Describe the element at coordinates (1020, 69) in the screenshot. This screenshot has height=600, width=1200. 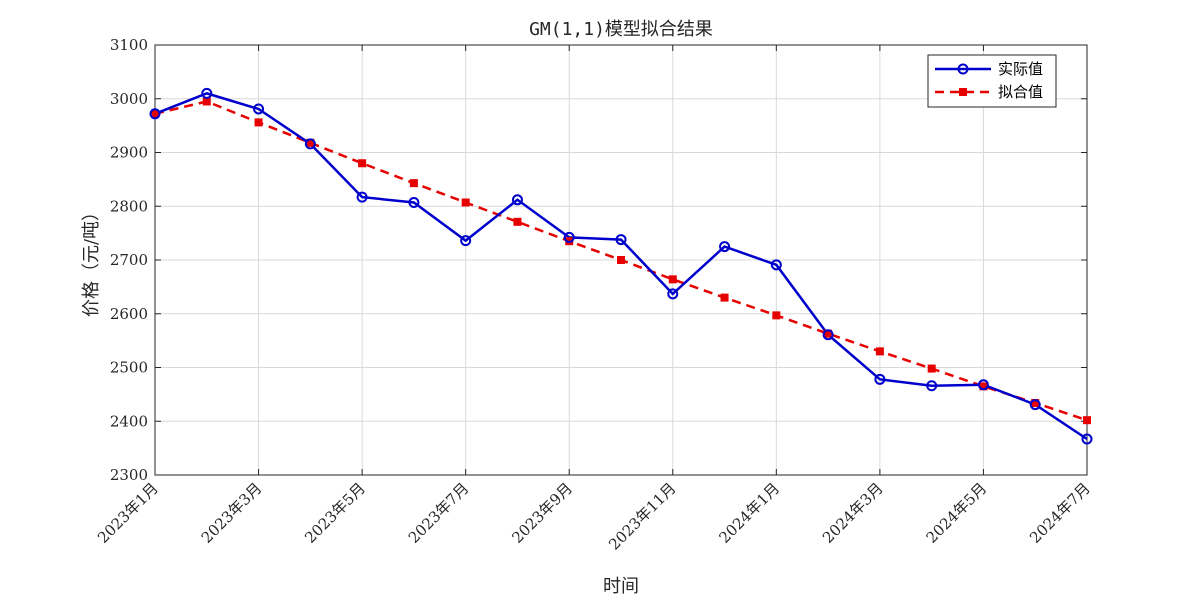
I see `legend-actual-label: 实际值` at that location.